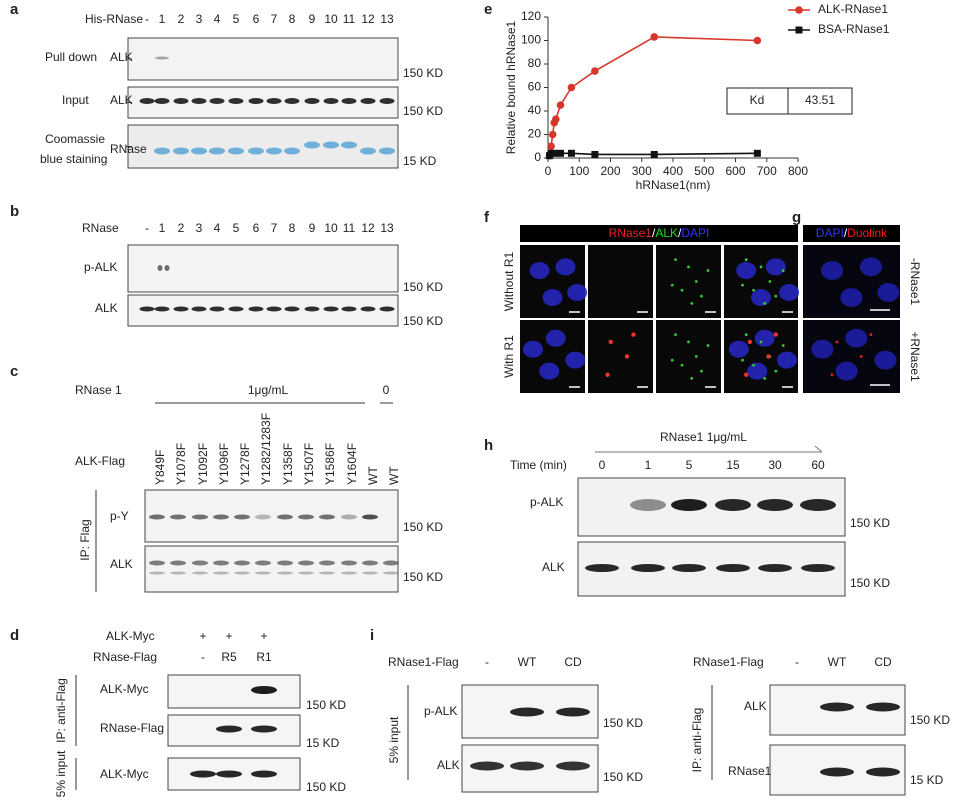 This screenshot has height=806, width=960. Describe the element at coordinates (373, 475) in the screenshot. I see `lane-label: WT` at that location.